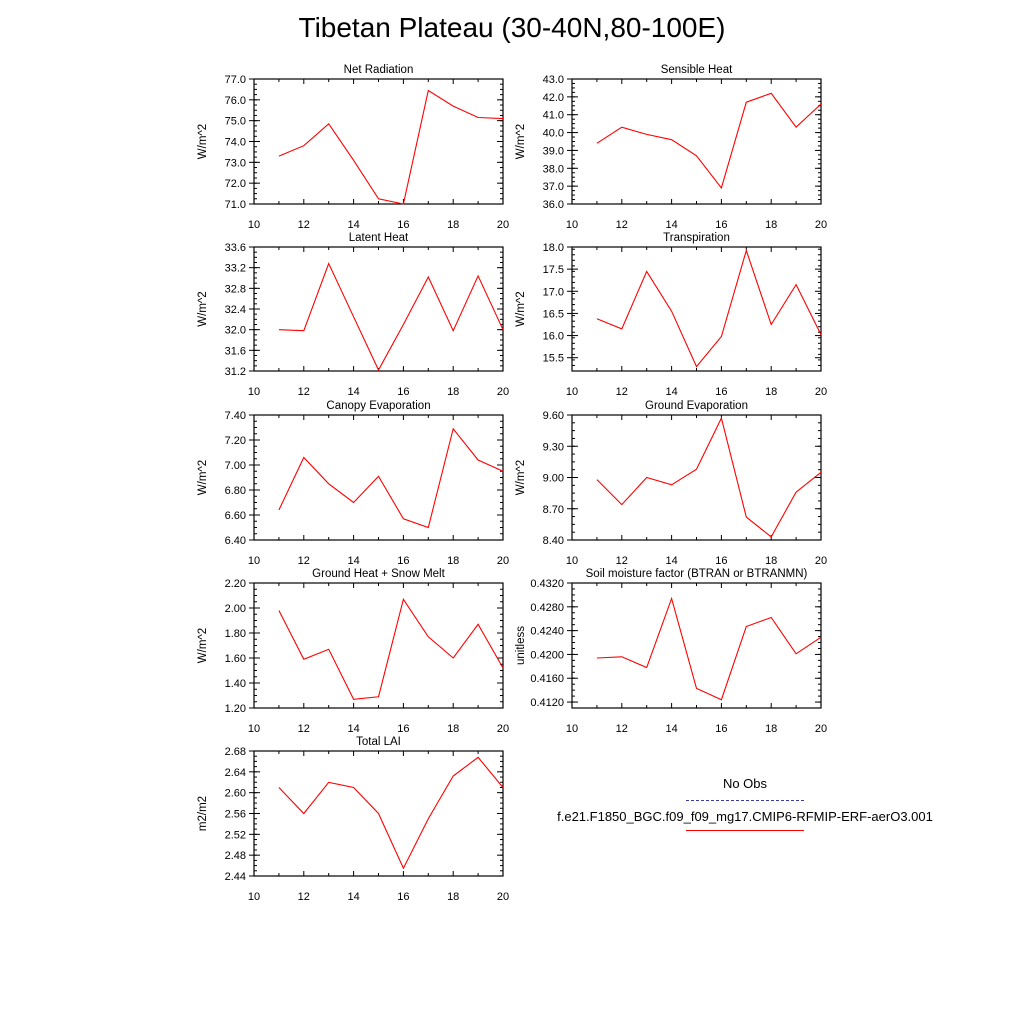  I want to click on y-tick-label: 2.64, so click(235, 773).